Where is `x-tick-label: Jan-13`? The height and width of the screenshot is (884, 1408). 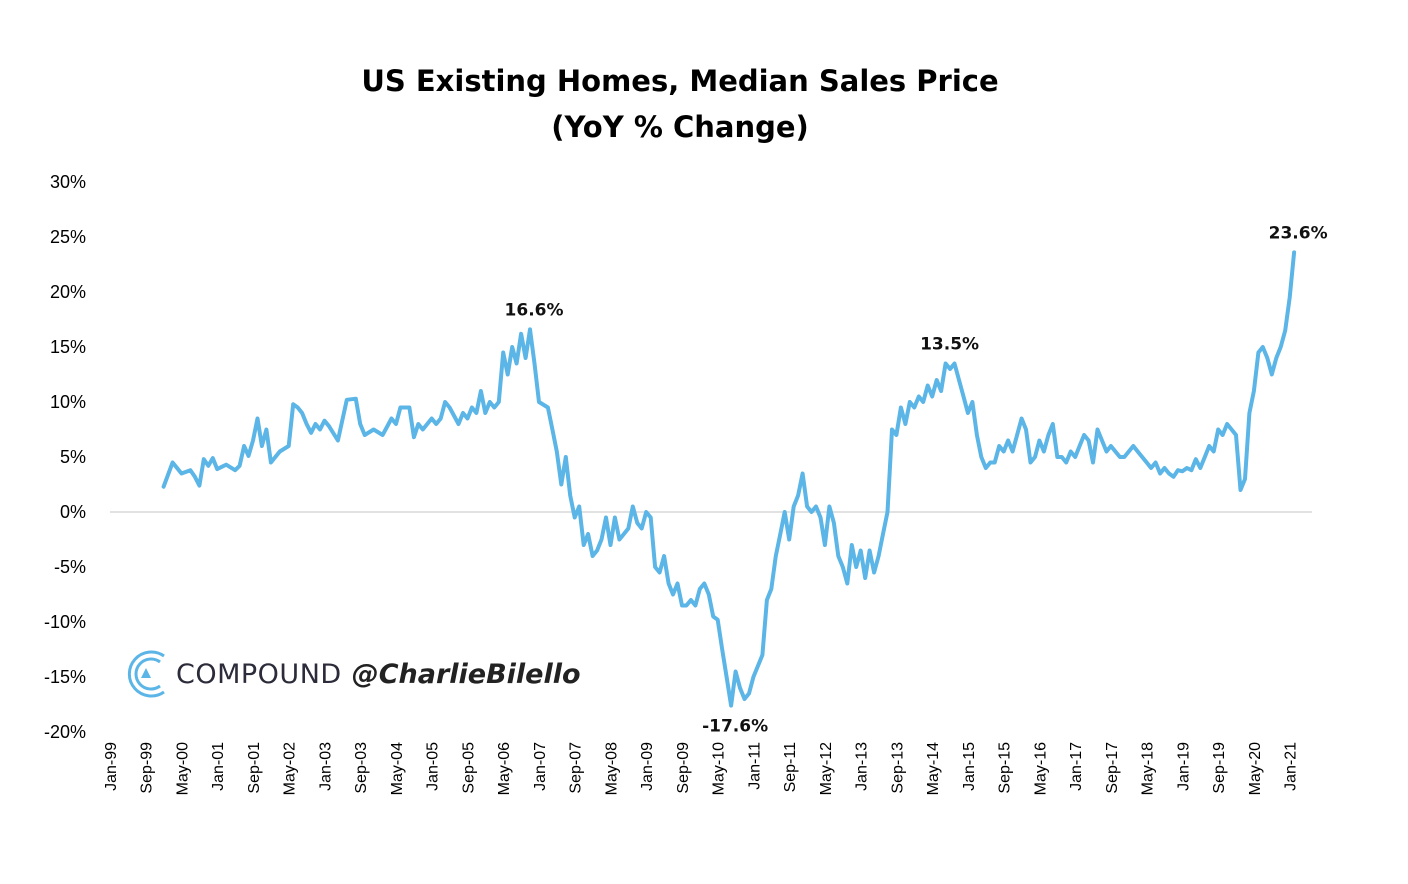
x-tick-label: Jan-13 is located at coordinates (862, 766).